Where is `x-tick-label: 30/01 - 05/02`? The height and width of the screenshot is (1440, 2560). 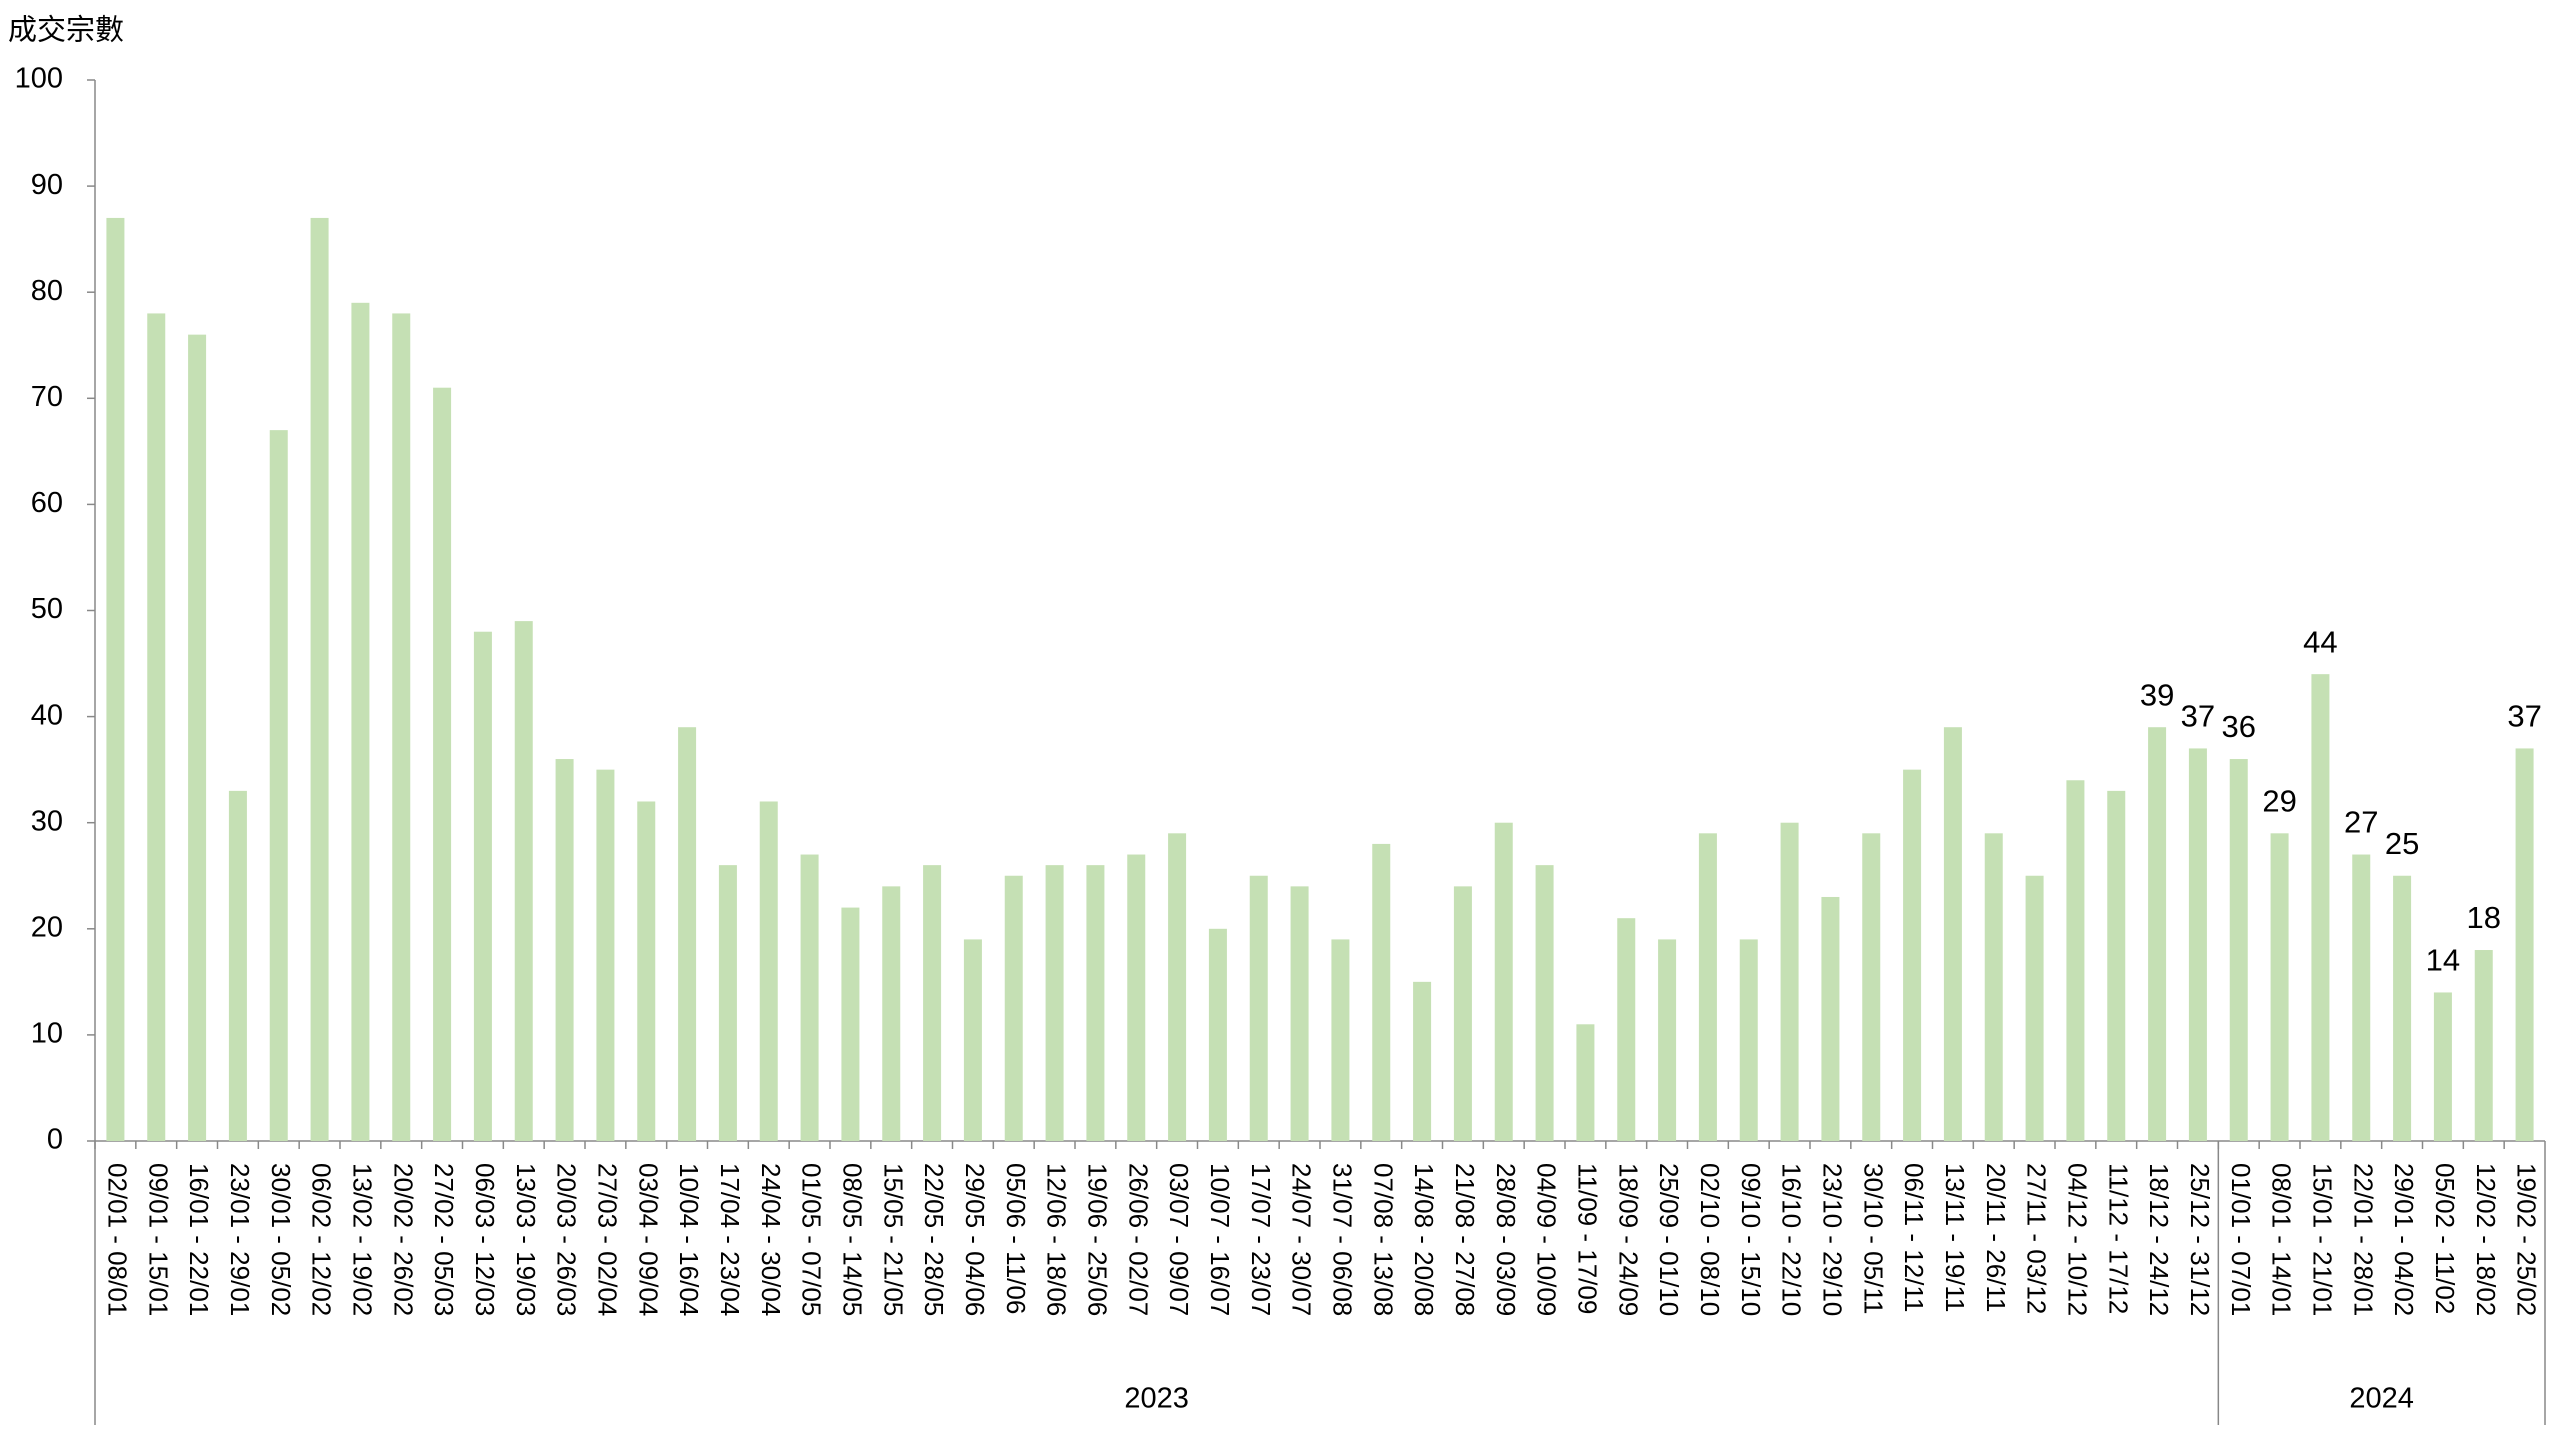 x-tick-label: 30/01 - 05/02 is located at coordinates (281, 1239).